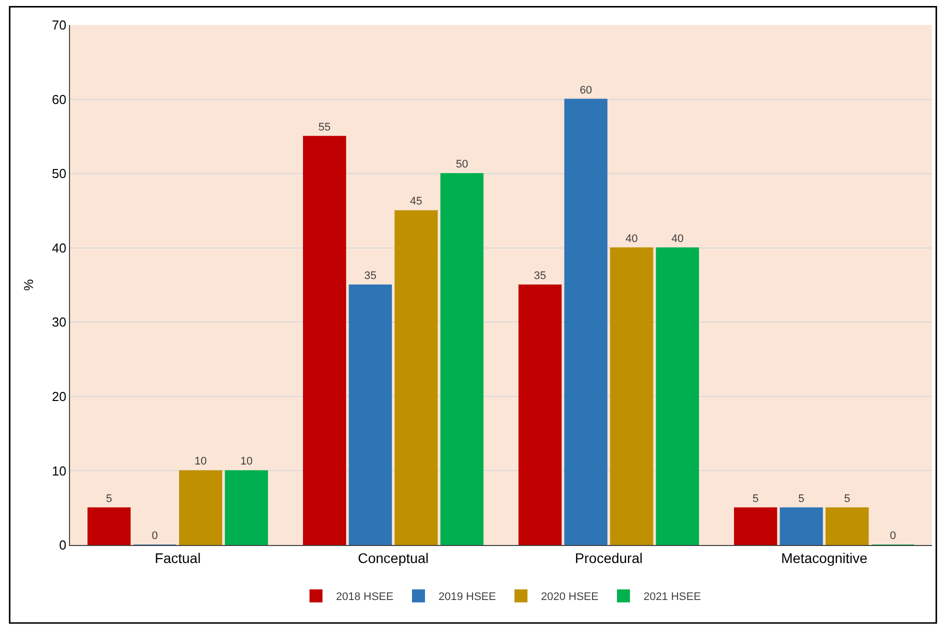  Describe the element at coordinates (416, 202) in the screenshot. I see `data-label: 45` at that location.